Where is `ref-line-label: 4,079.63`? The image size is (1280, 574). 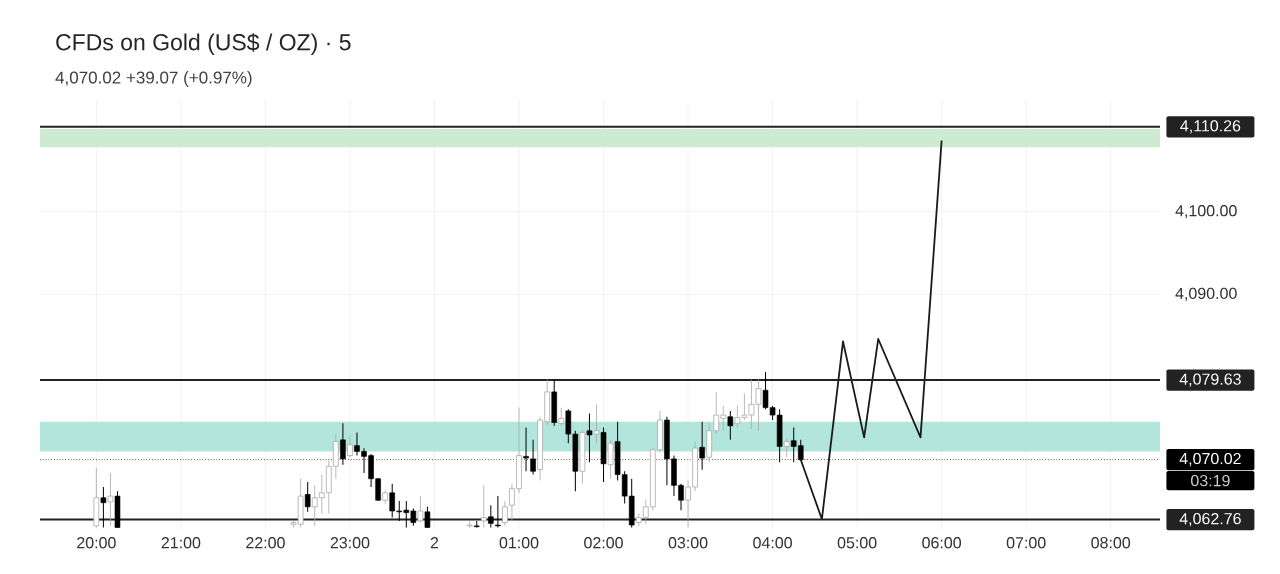 ref-line-label: 4,079.63 is located at coordinates (1210, 380).